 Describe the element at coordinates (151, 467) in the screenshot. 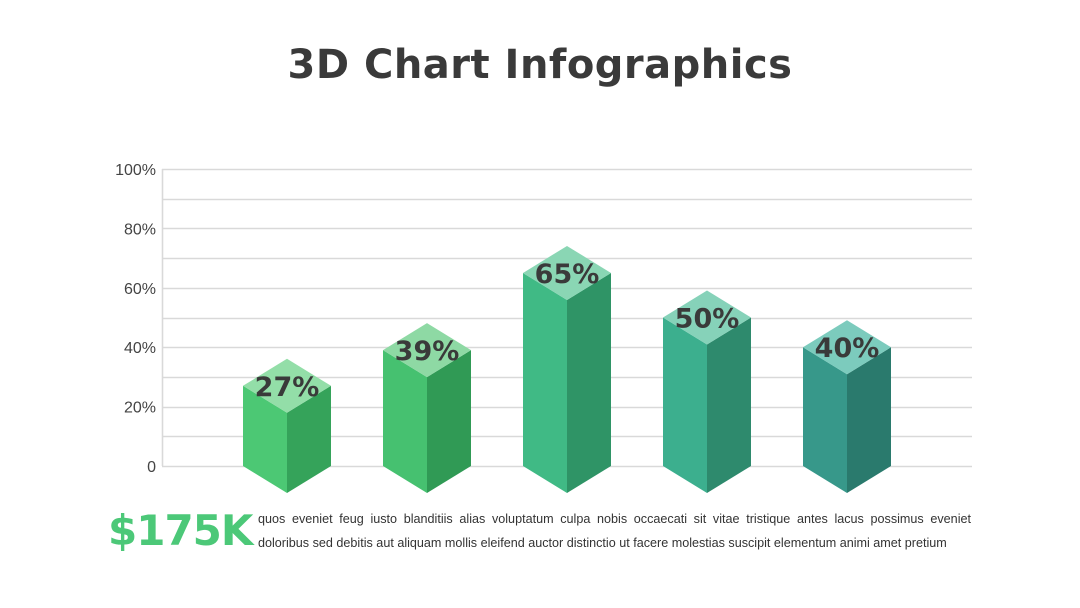

I see `y-tick-label: 0` at that location.